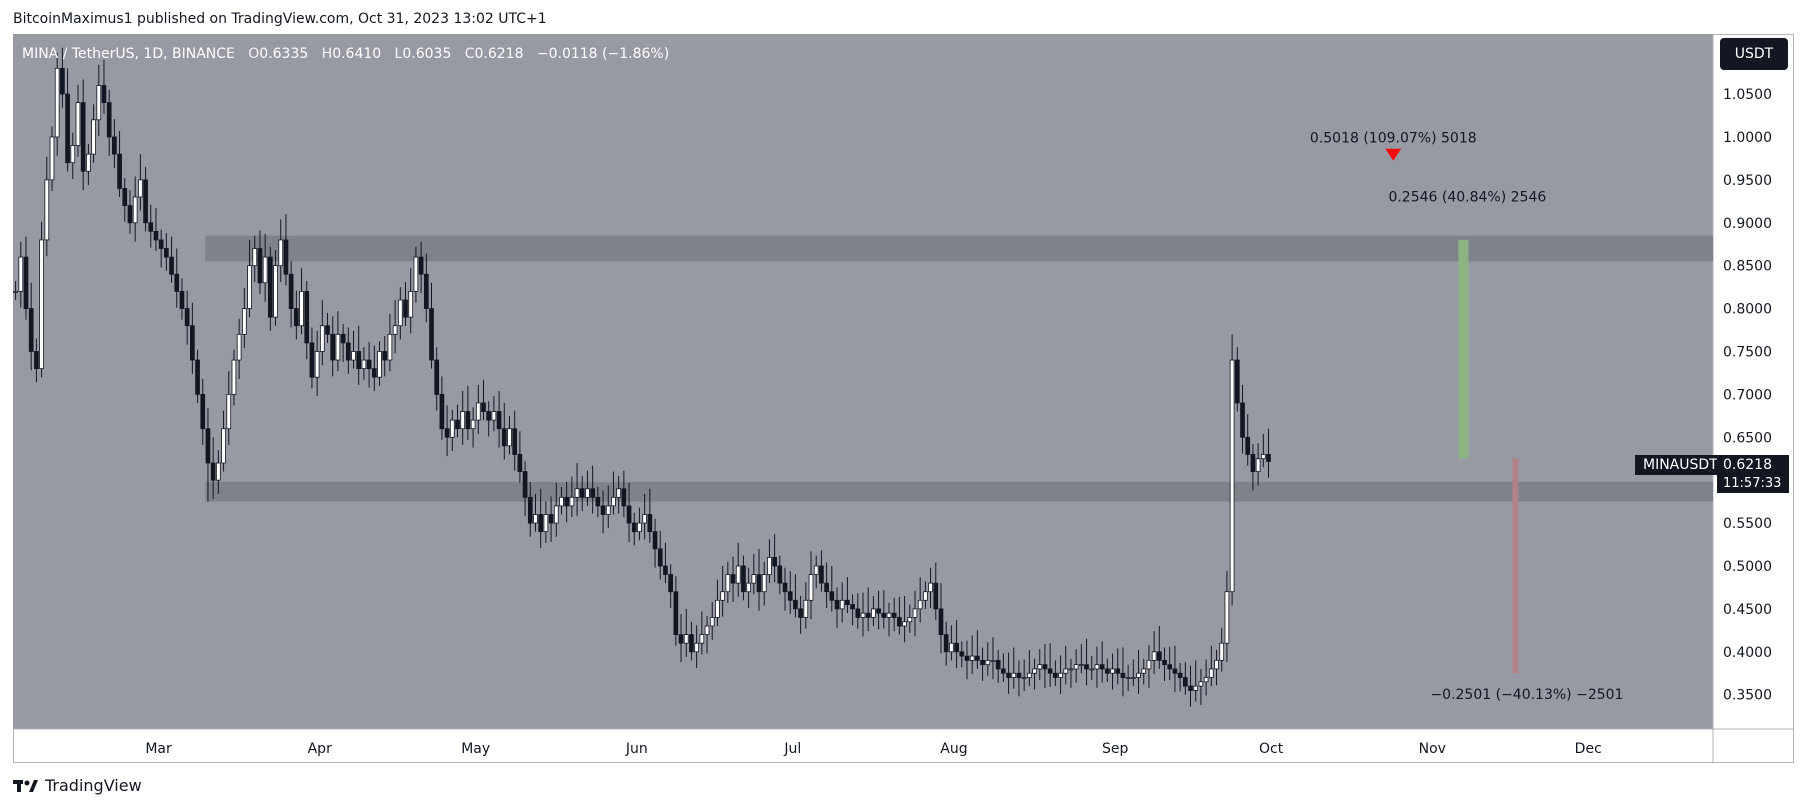 This screenshot has width=1807, height=809. What do you see at coordinates (469, 54) in the screenshot?
I see `legend-close-label: C` at bounding box center [469, 54].